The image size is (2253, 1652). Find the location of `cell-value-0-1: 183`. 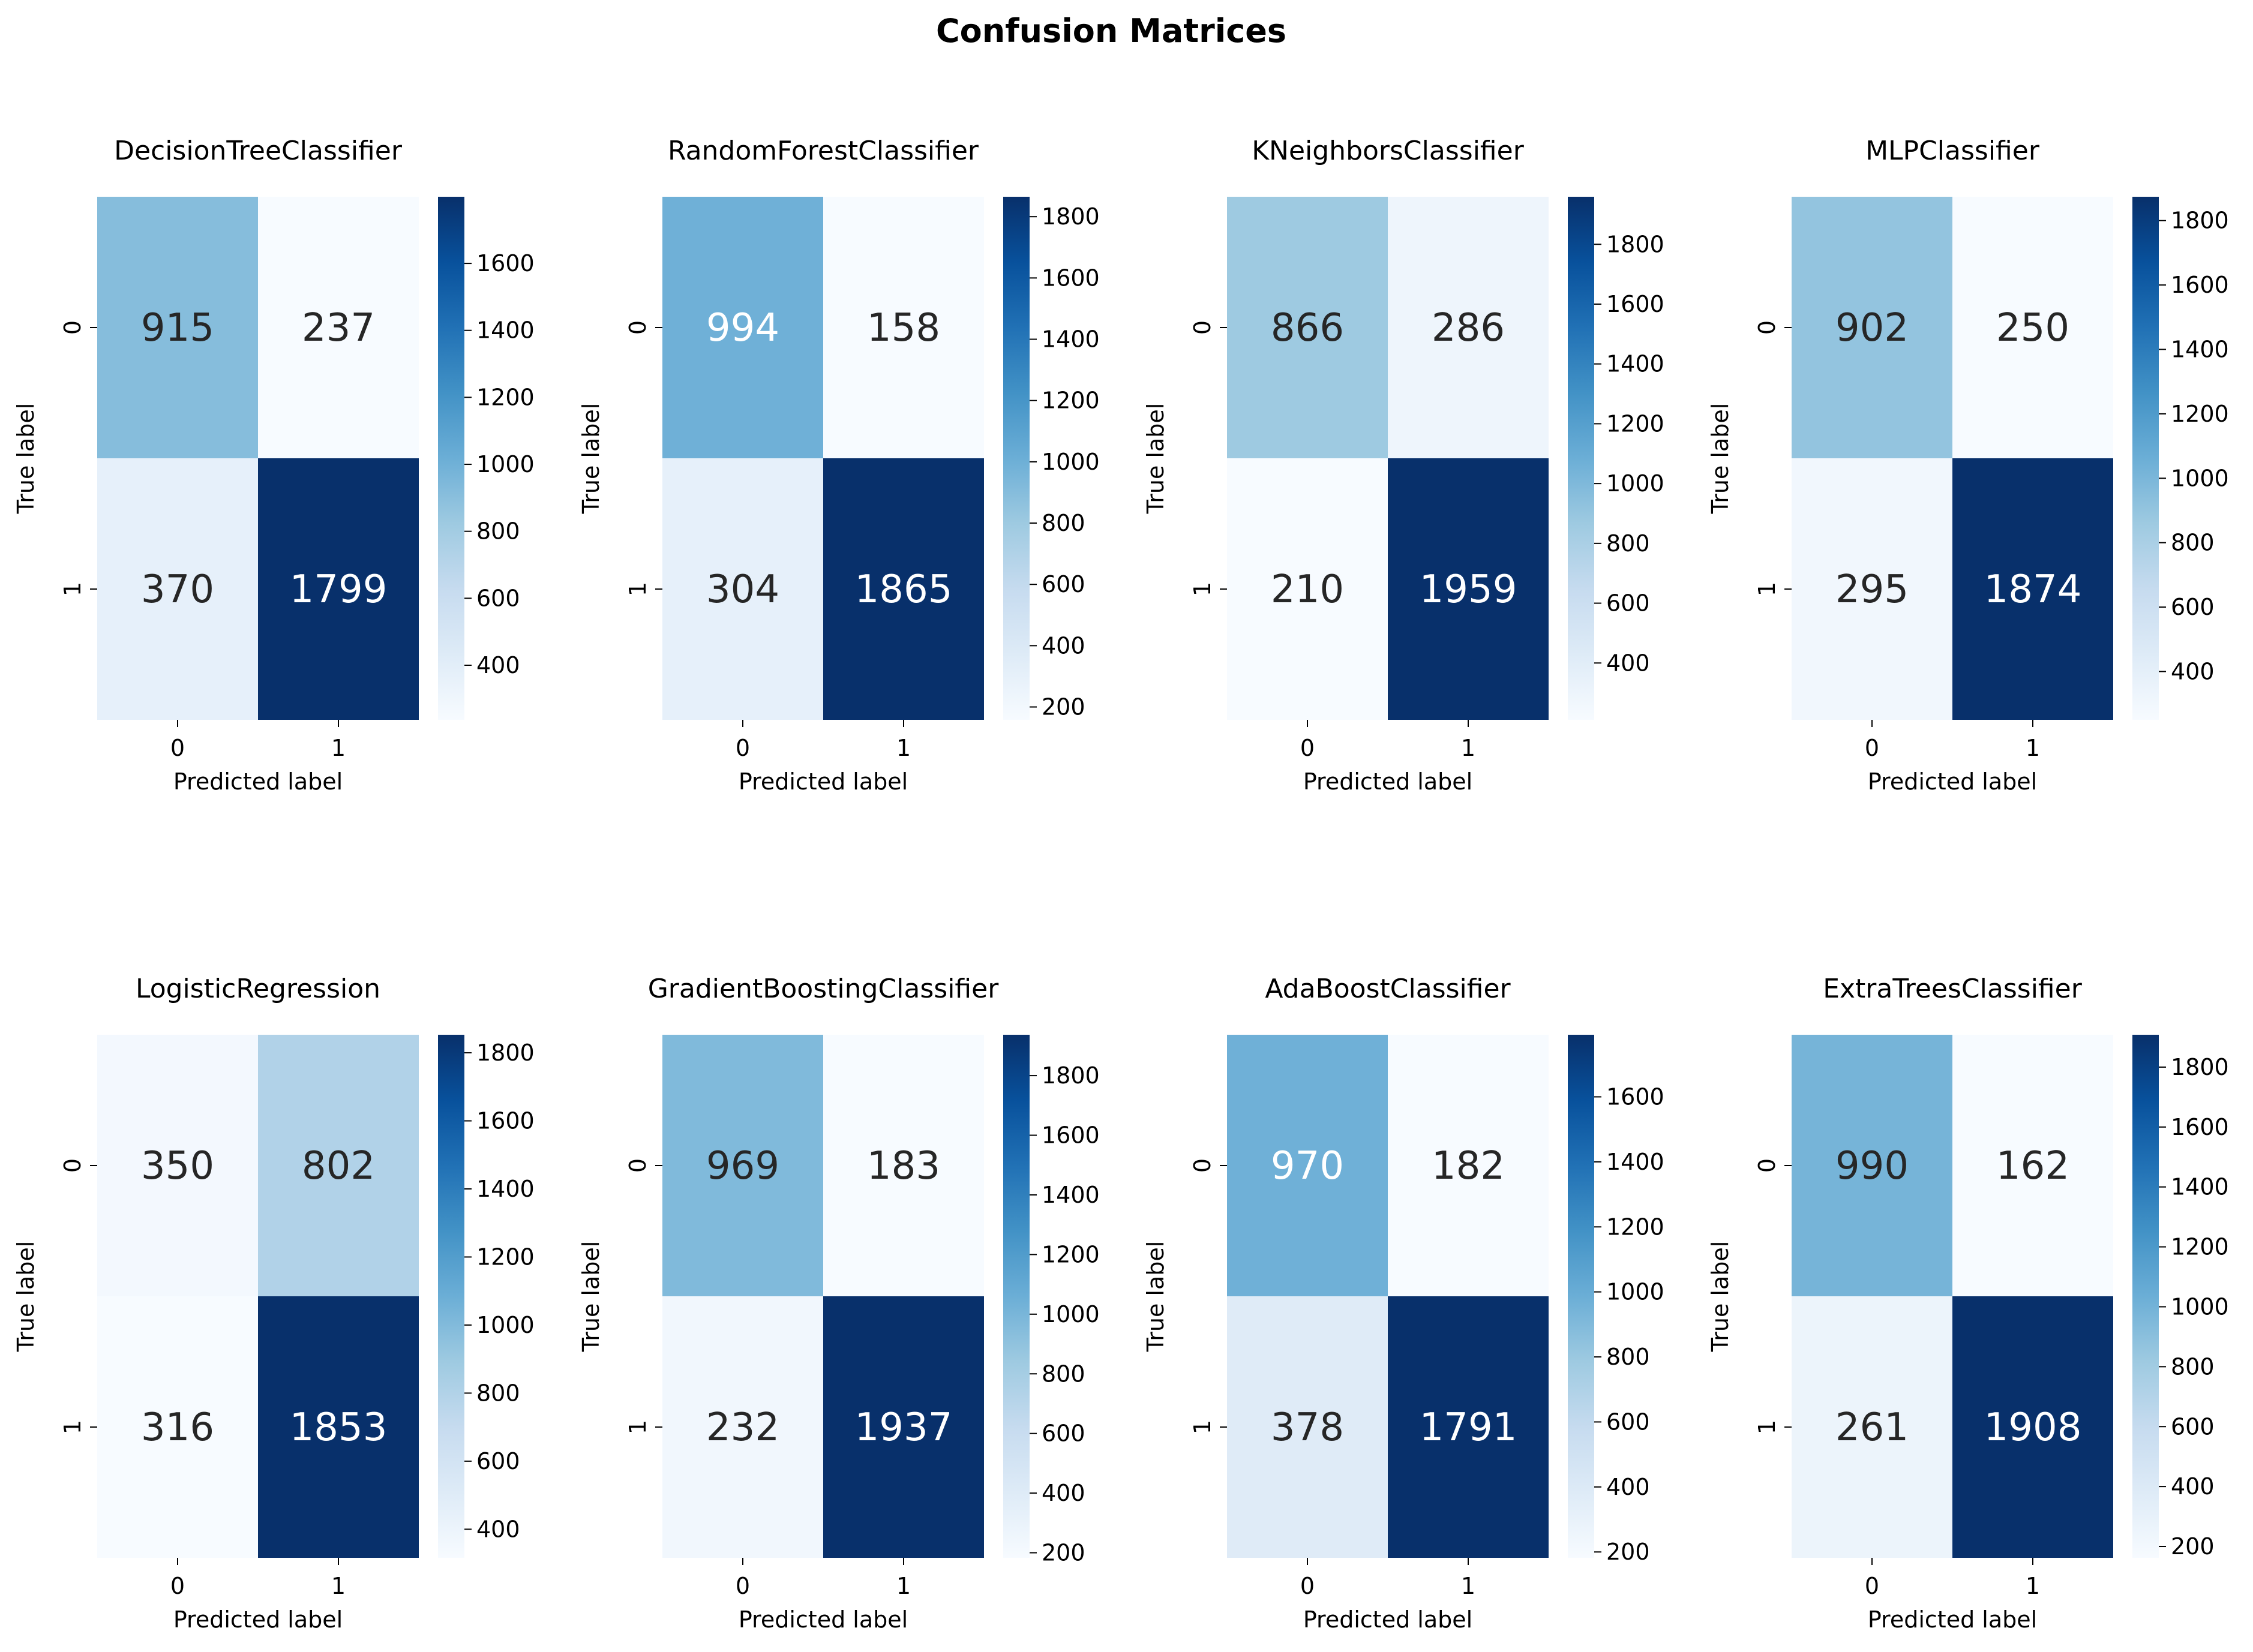

cell-value-0-1: 183 is located at coordinates (904, 1166).